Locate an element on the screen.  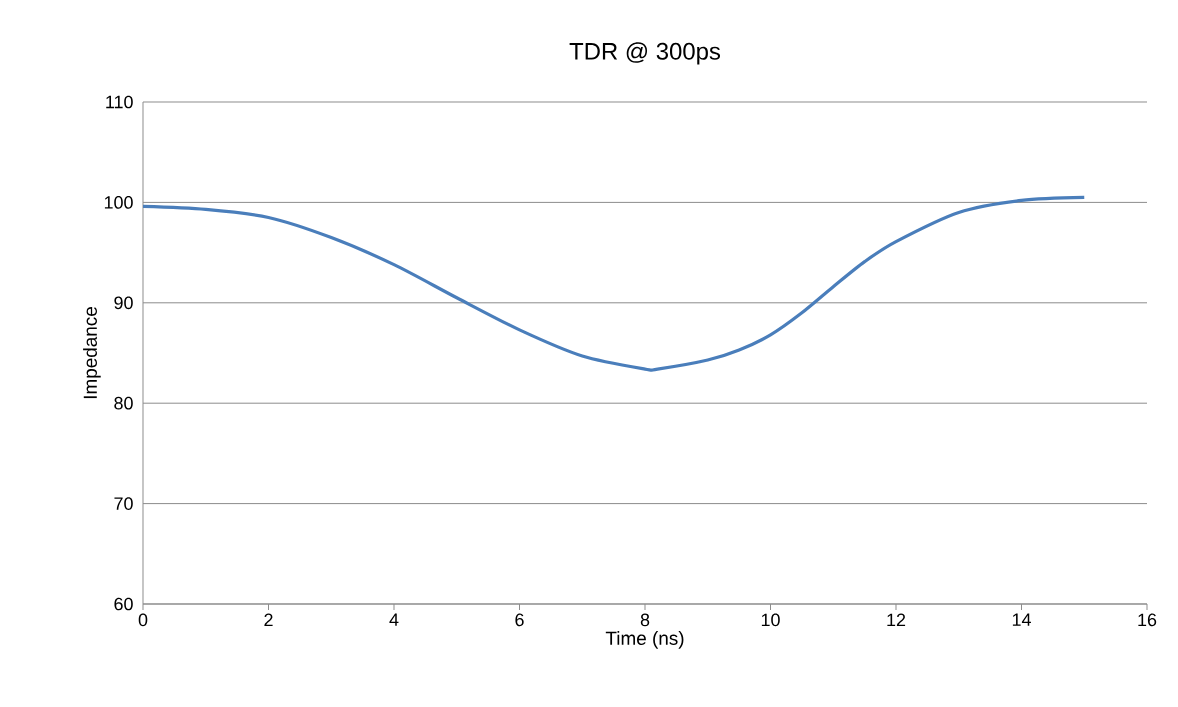
x-tick-label: 6 is located at coordinates (519, 620).